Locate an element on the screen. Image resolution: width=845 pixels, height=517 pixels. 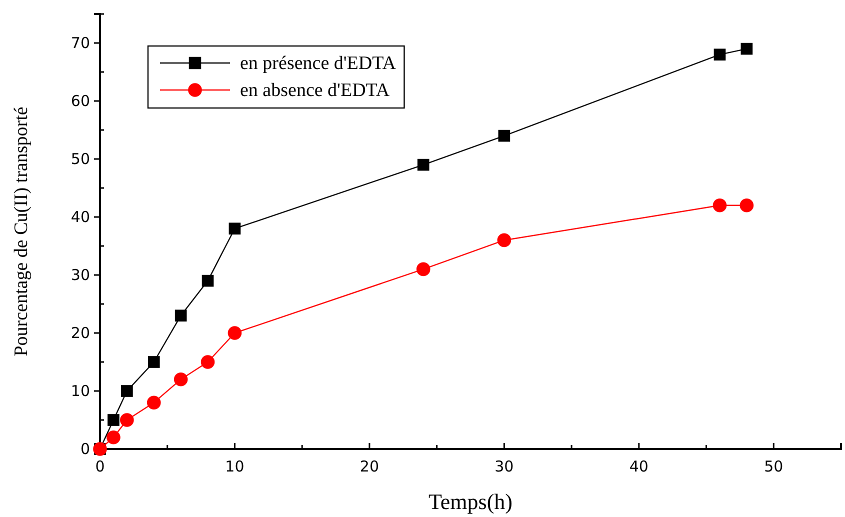
y-tick-label: 10 is located at coordinates (80, 391).